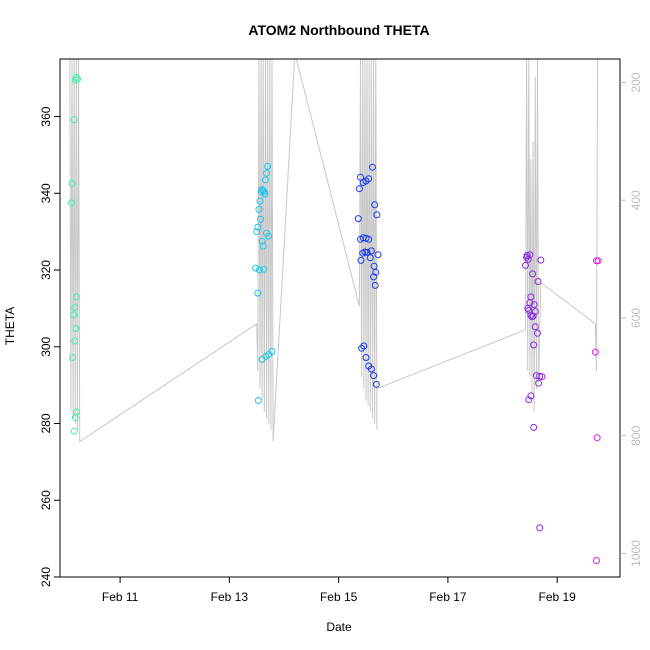 This screenshot has width=650, height=650. What do you see at coordinates (557, 597) in the screenshot?
I see `x-tick-label: Feb 19` at bounding box center [557, 597].